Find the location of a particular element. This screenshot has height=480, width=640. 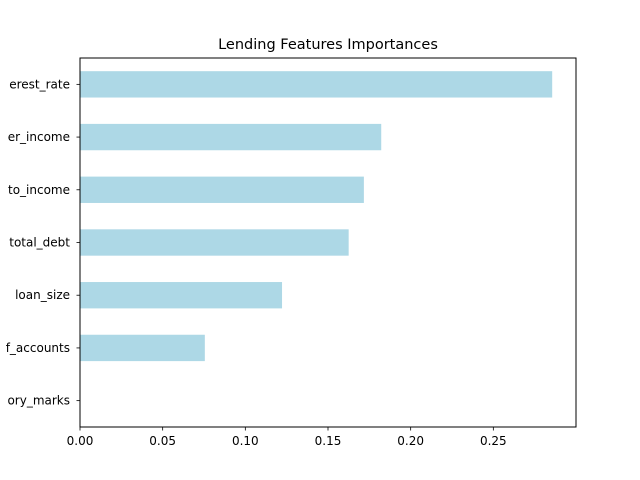

x-tick-label: 0.20 is located at coordinates (410, 441).